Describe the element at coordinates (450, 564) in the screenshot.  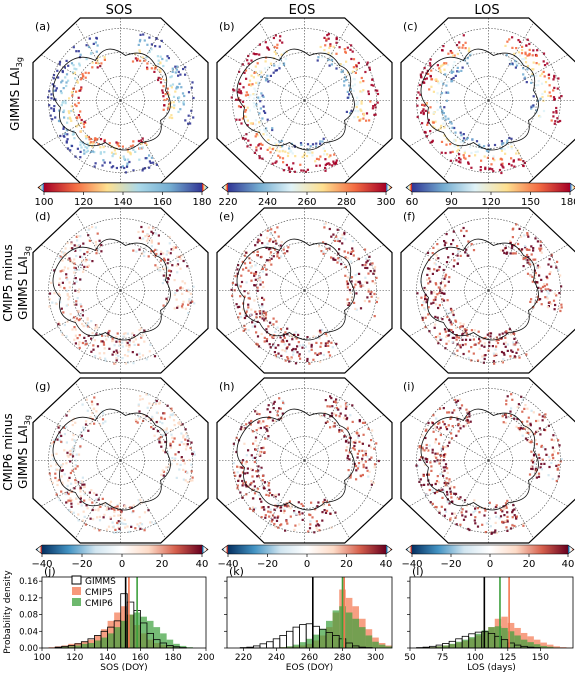
I see `colorbar-diff-los-tick: −20` at that location.